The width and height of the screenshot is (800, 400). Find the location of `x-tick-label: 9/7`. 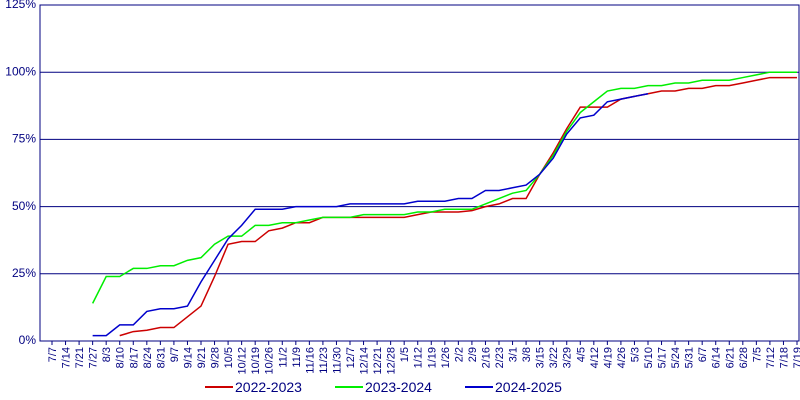

x-tick-label: 9/7 is located at coordinates (175, 354).